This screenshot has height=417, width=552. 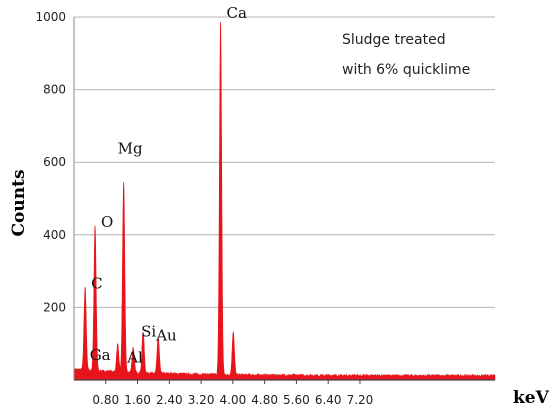 I want to click on x-axis-title: keV, so click(x=531, y=398).